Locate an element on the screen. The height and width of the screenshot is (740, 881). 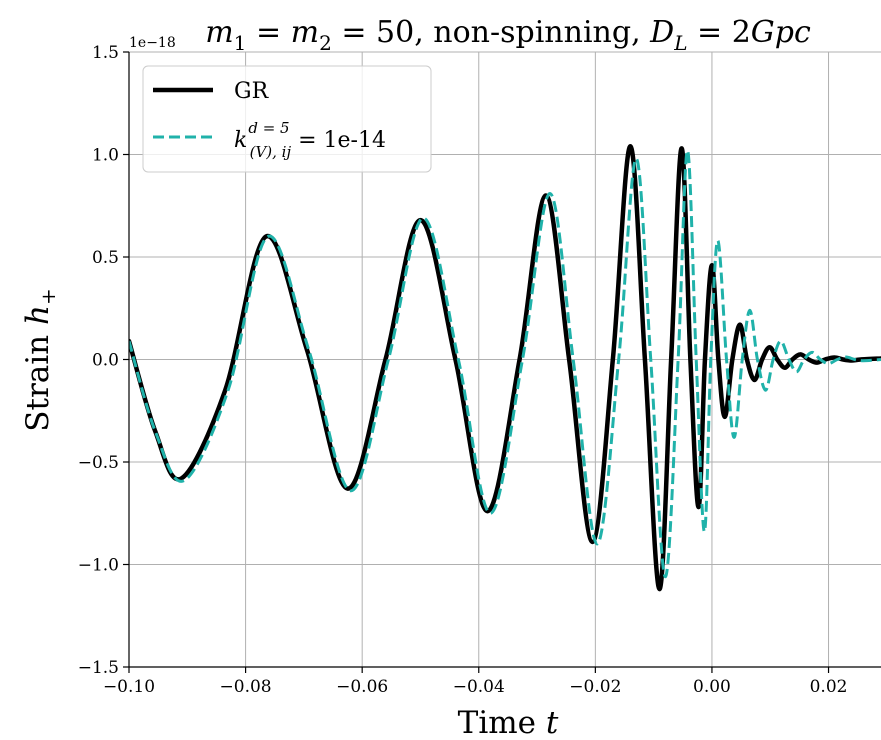
chart-title: m1 = m2 = 50, non-spinning, DL = 2Gpc is located at coordinates (508, 35).